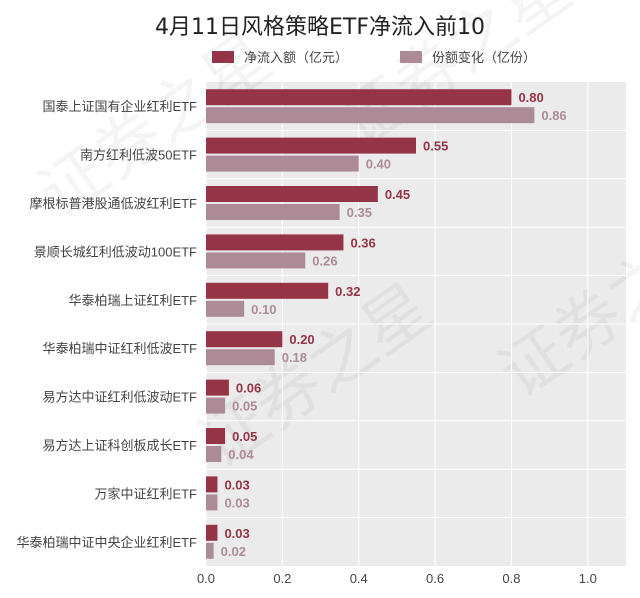  Describe the element at coordinates (435, 146) in the screenshot. I see `data-label-net-inflow: 0.55` at that location.